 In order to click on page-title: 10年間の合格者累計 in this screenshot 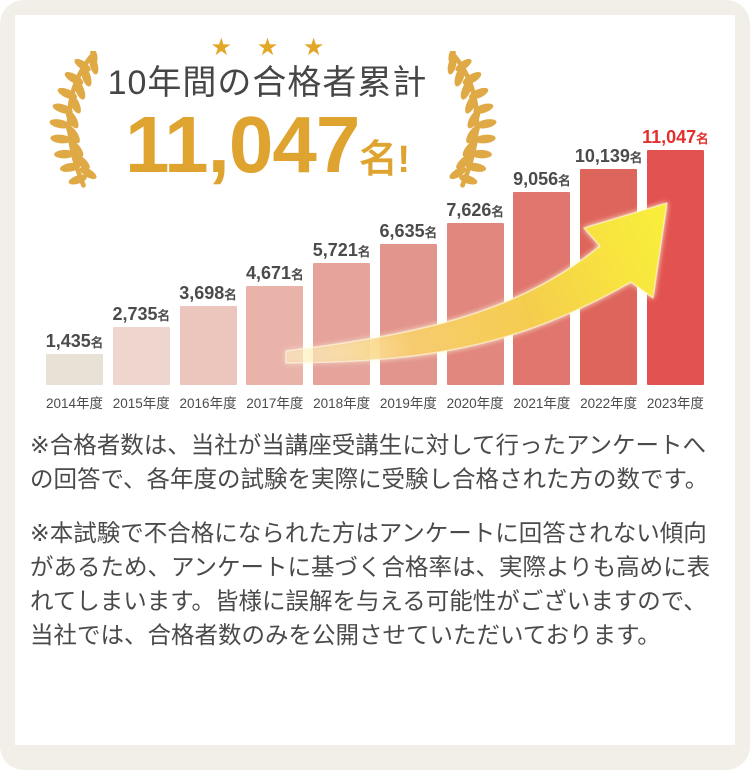, I will do `click(267, 83)`.